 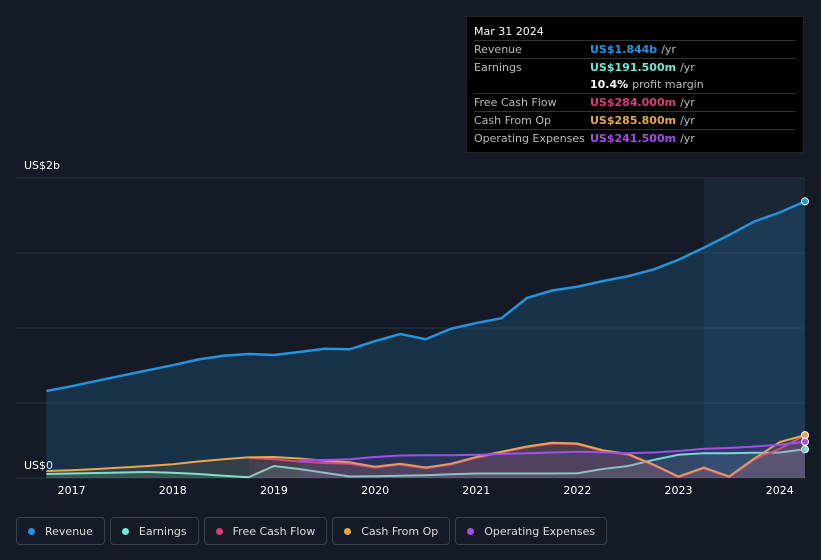 I want to click on tooltip-row: Earnings US$191.500m/yr, so click(x=635, y=67).